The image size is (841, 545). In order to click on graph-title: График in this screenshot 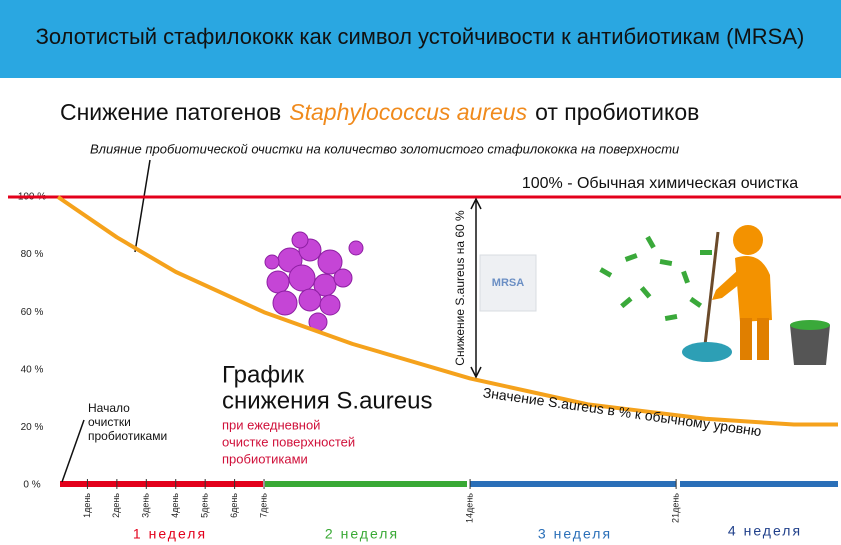, I will do `click(263, 374)`.